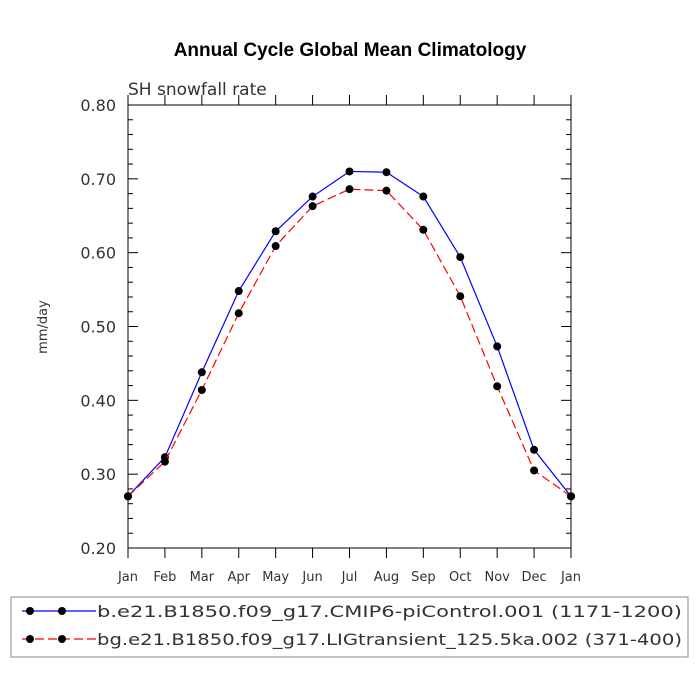 The height and width of the screenshot is (700, 700). I want to click on x-tick-label: Apr, so click(239, 577).